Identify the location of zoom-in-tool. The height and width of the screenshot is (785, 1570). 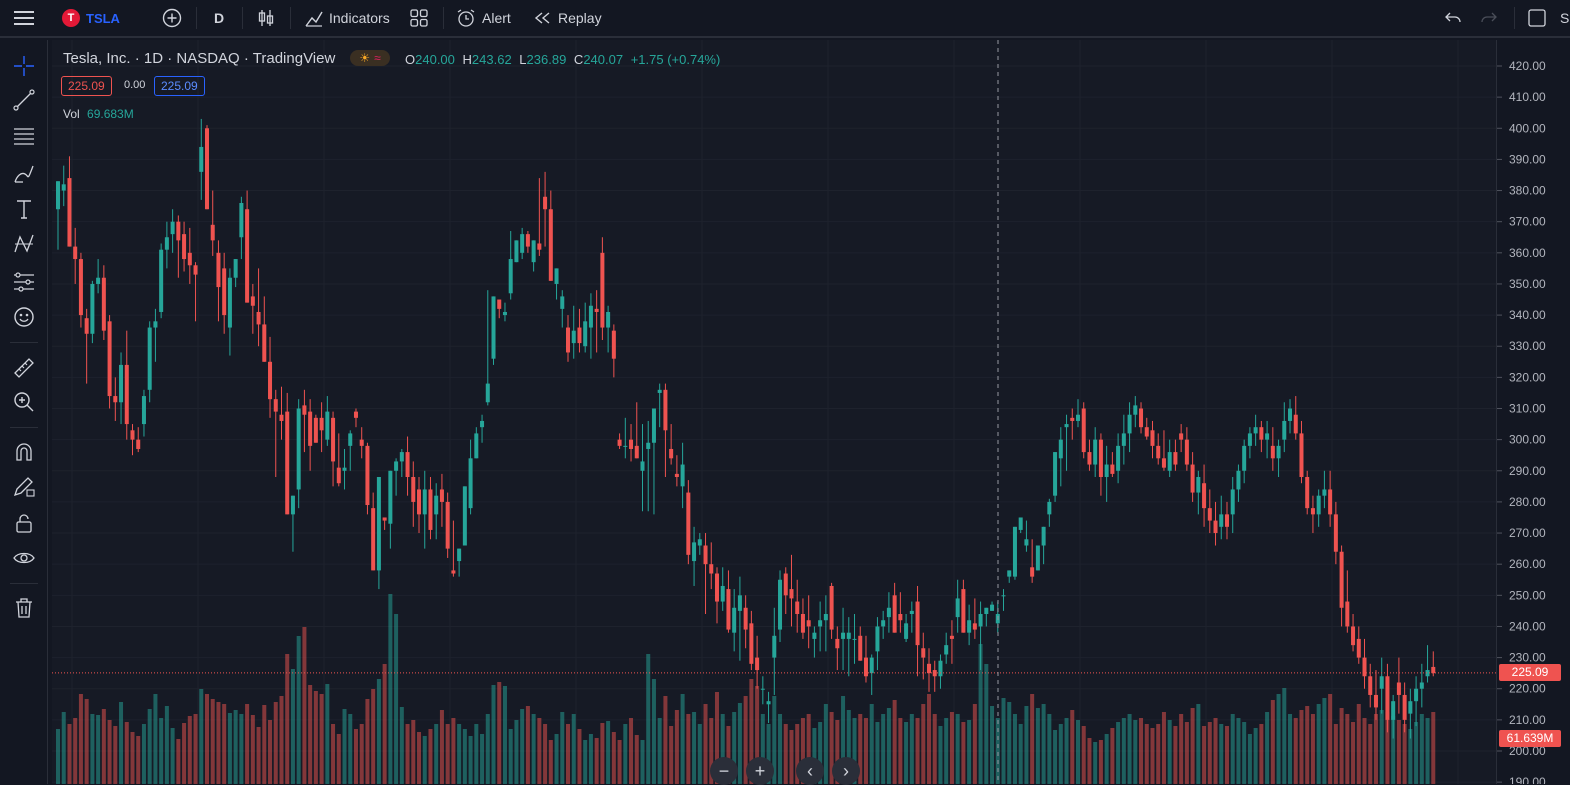
(24, 402).